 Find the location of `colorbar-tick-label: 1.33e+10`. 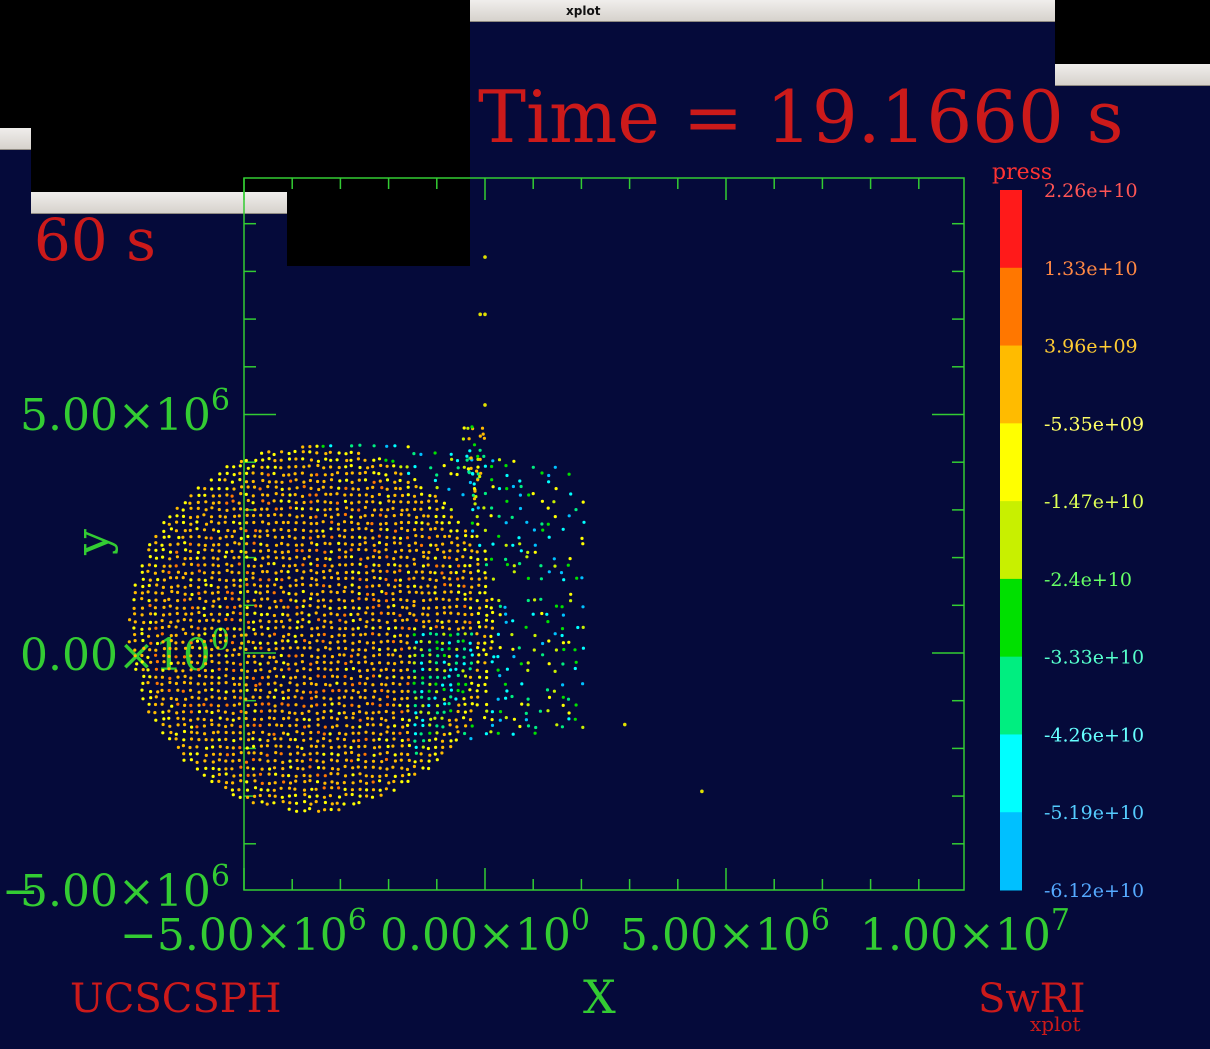

colorbar-tick-label: 1.33e+10 is located at coordinates (1091, 269).